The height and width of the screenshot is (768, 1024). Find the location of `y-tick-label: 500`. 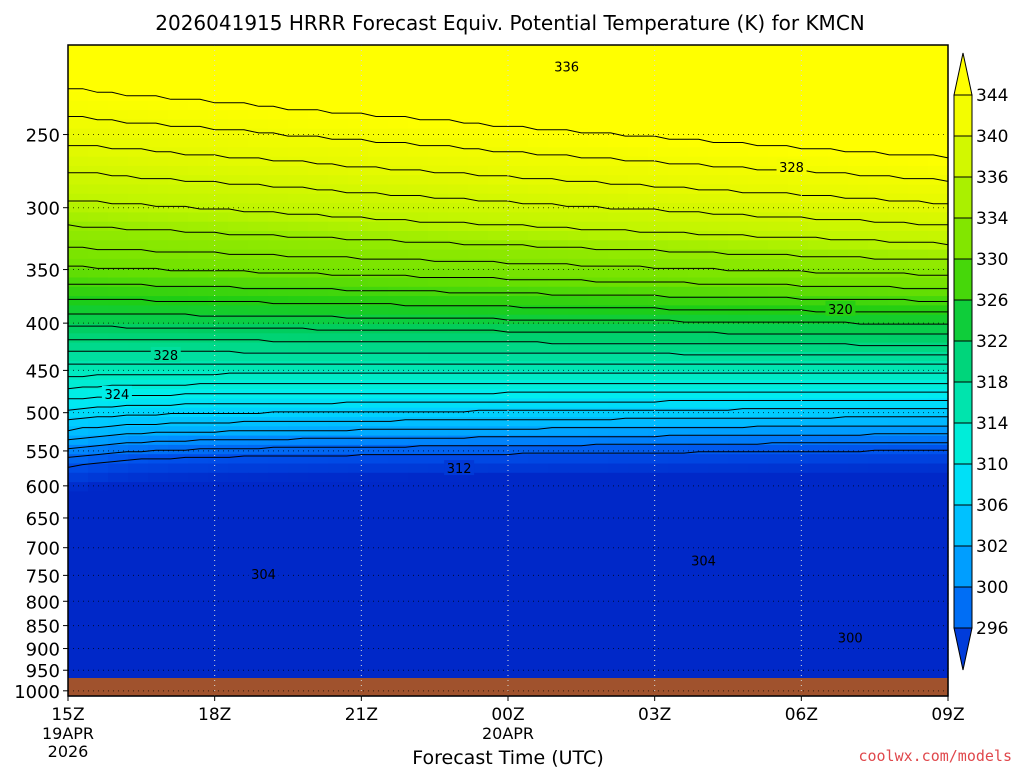

y-tick-label: 500 is located at coordinates (43, 414).